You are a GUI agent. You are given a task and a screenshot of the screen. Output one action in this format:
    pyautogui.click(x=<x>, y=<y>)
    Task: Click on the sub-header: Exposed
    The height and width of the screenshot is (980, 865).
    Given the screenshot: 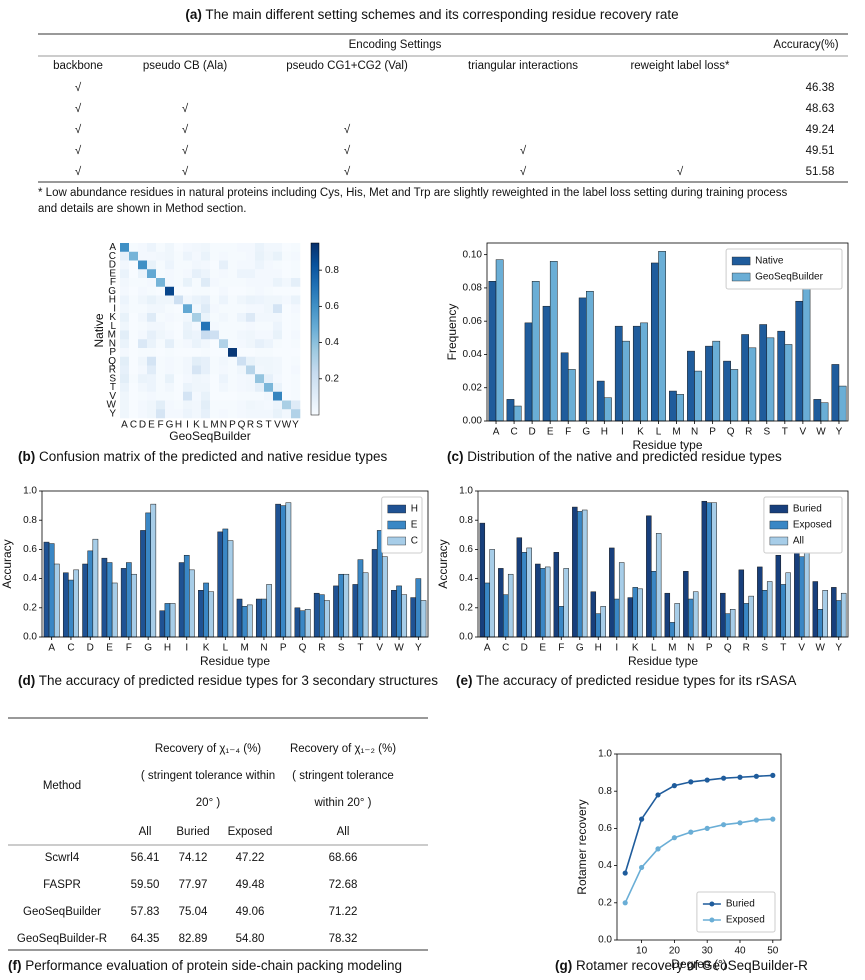 What is the action you would take?
    pyautogui.click(x=250, y=832)
    